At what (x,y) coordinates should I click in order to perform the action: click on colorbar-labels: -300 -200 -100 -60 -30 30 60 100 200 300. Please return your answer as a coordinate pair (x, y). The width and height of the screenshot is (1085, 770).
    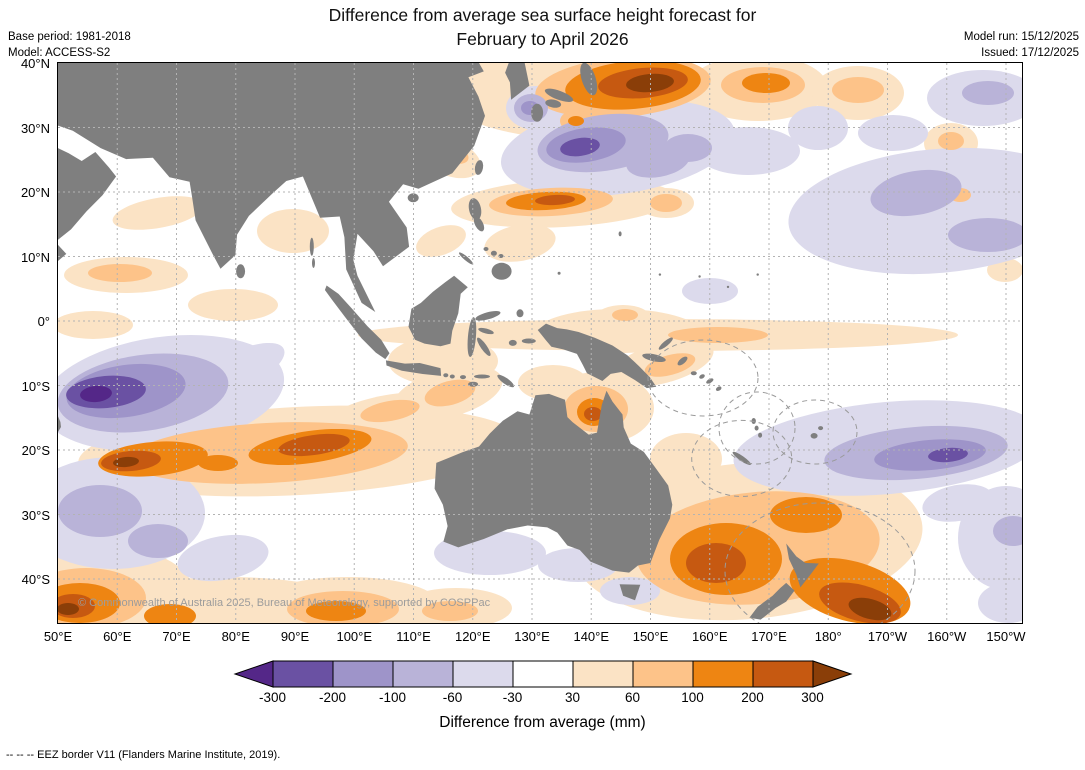
    Looking at the image, I should click on (543, 698).